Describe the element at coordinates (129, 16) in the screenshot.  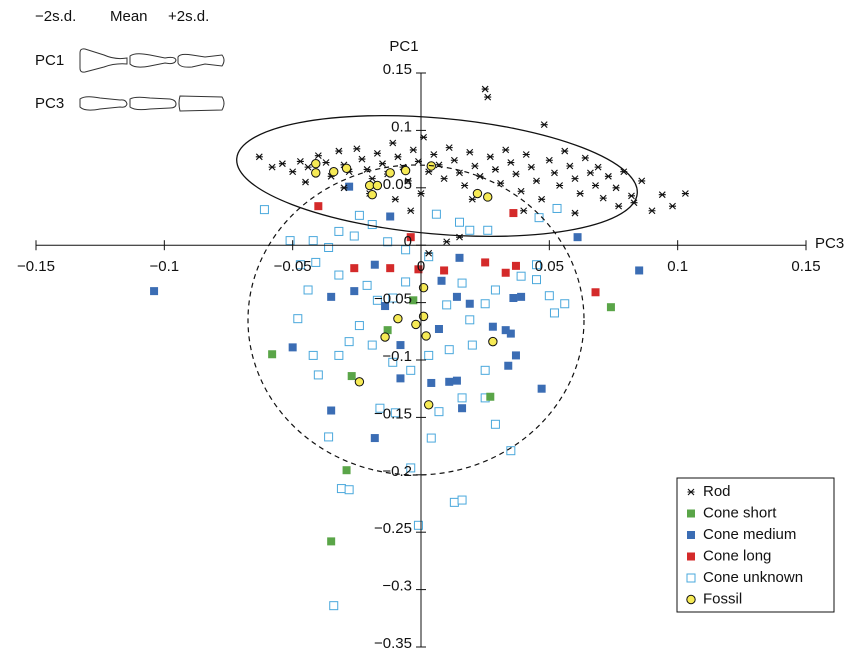
I see `inset-header: Mean` at that location.